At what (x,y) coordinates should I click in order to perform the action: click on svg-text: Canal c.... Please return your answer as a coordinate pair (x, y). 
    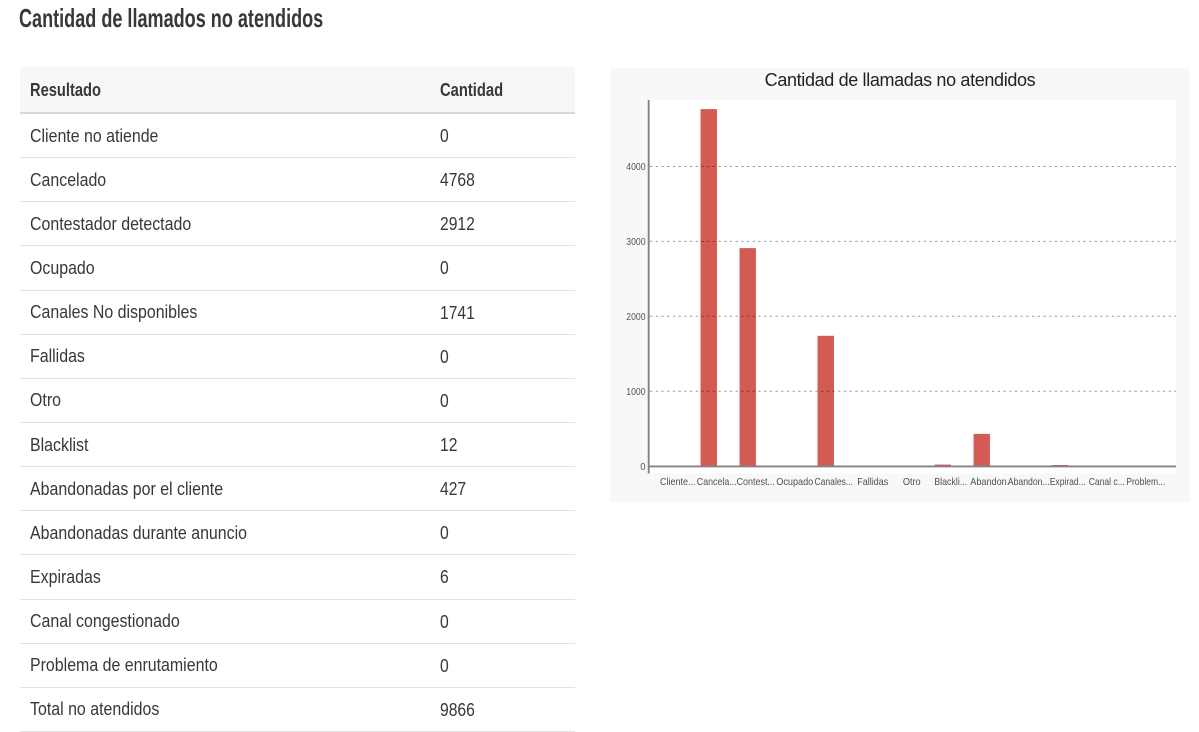
    Looking at the image, I should click on (1107, 482).